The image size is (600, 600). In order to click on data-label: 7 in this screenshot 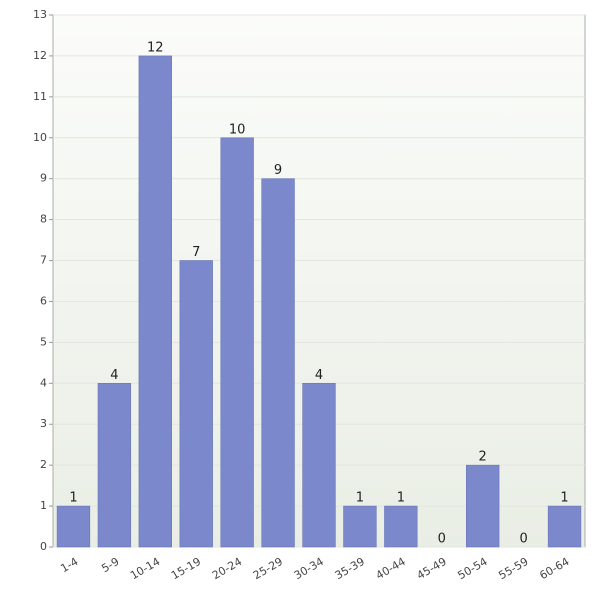, I will do `click(196, 252)`.